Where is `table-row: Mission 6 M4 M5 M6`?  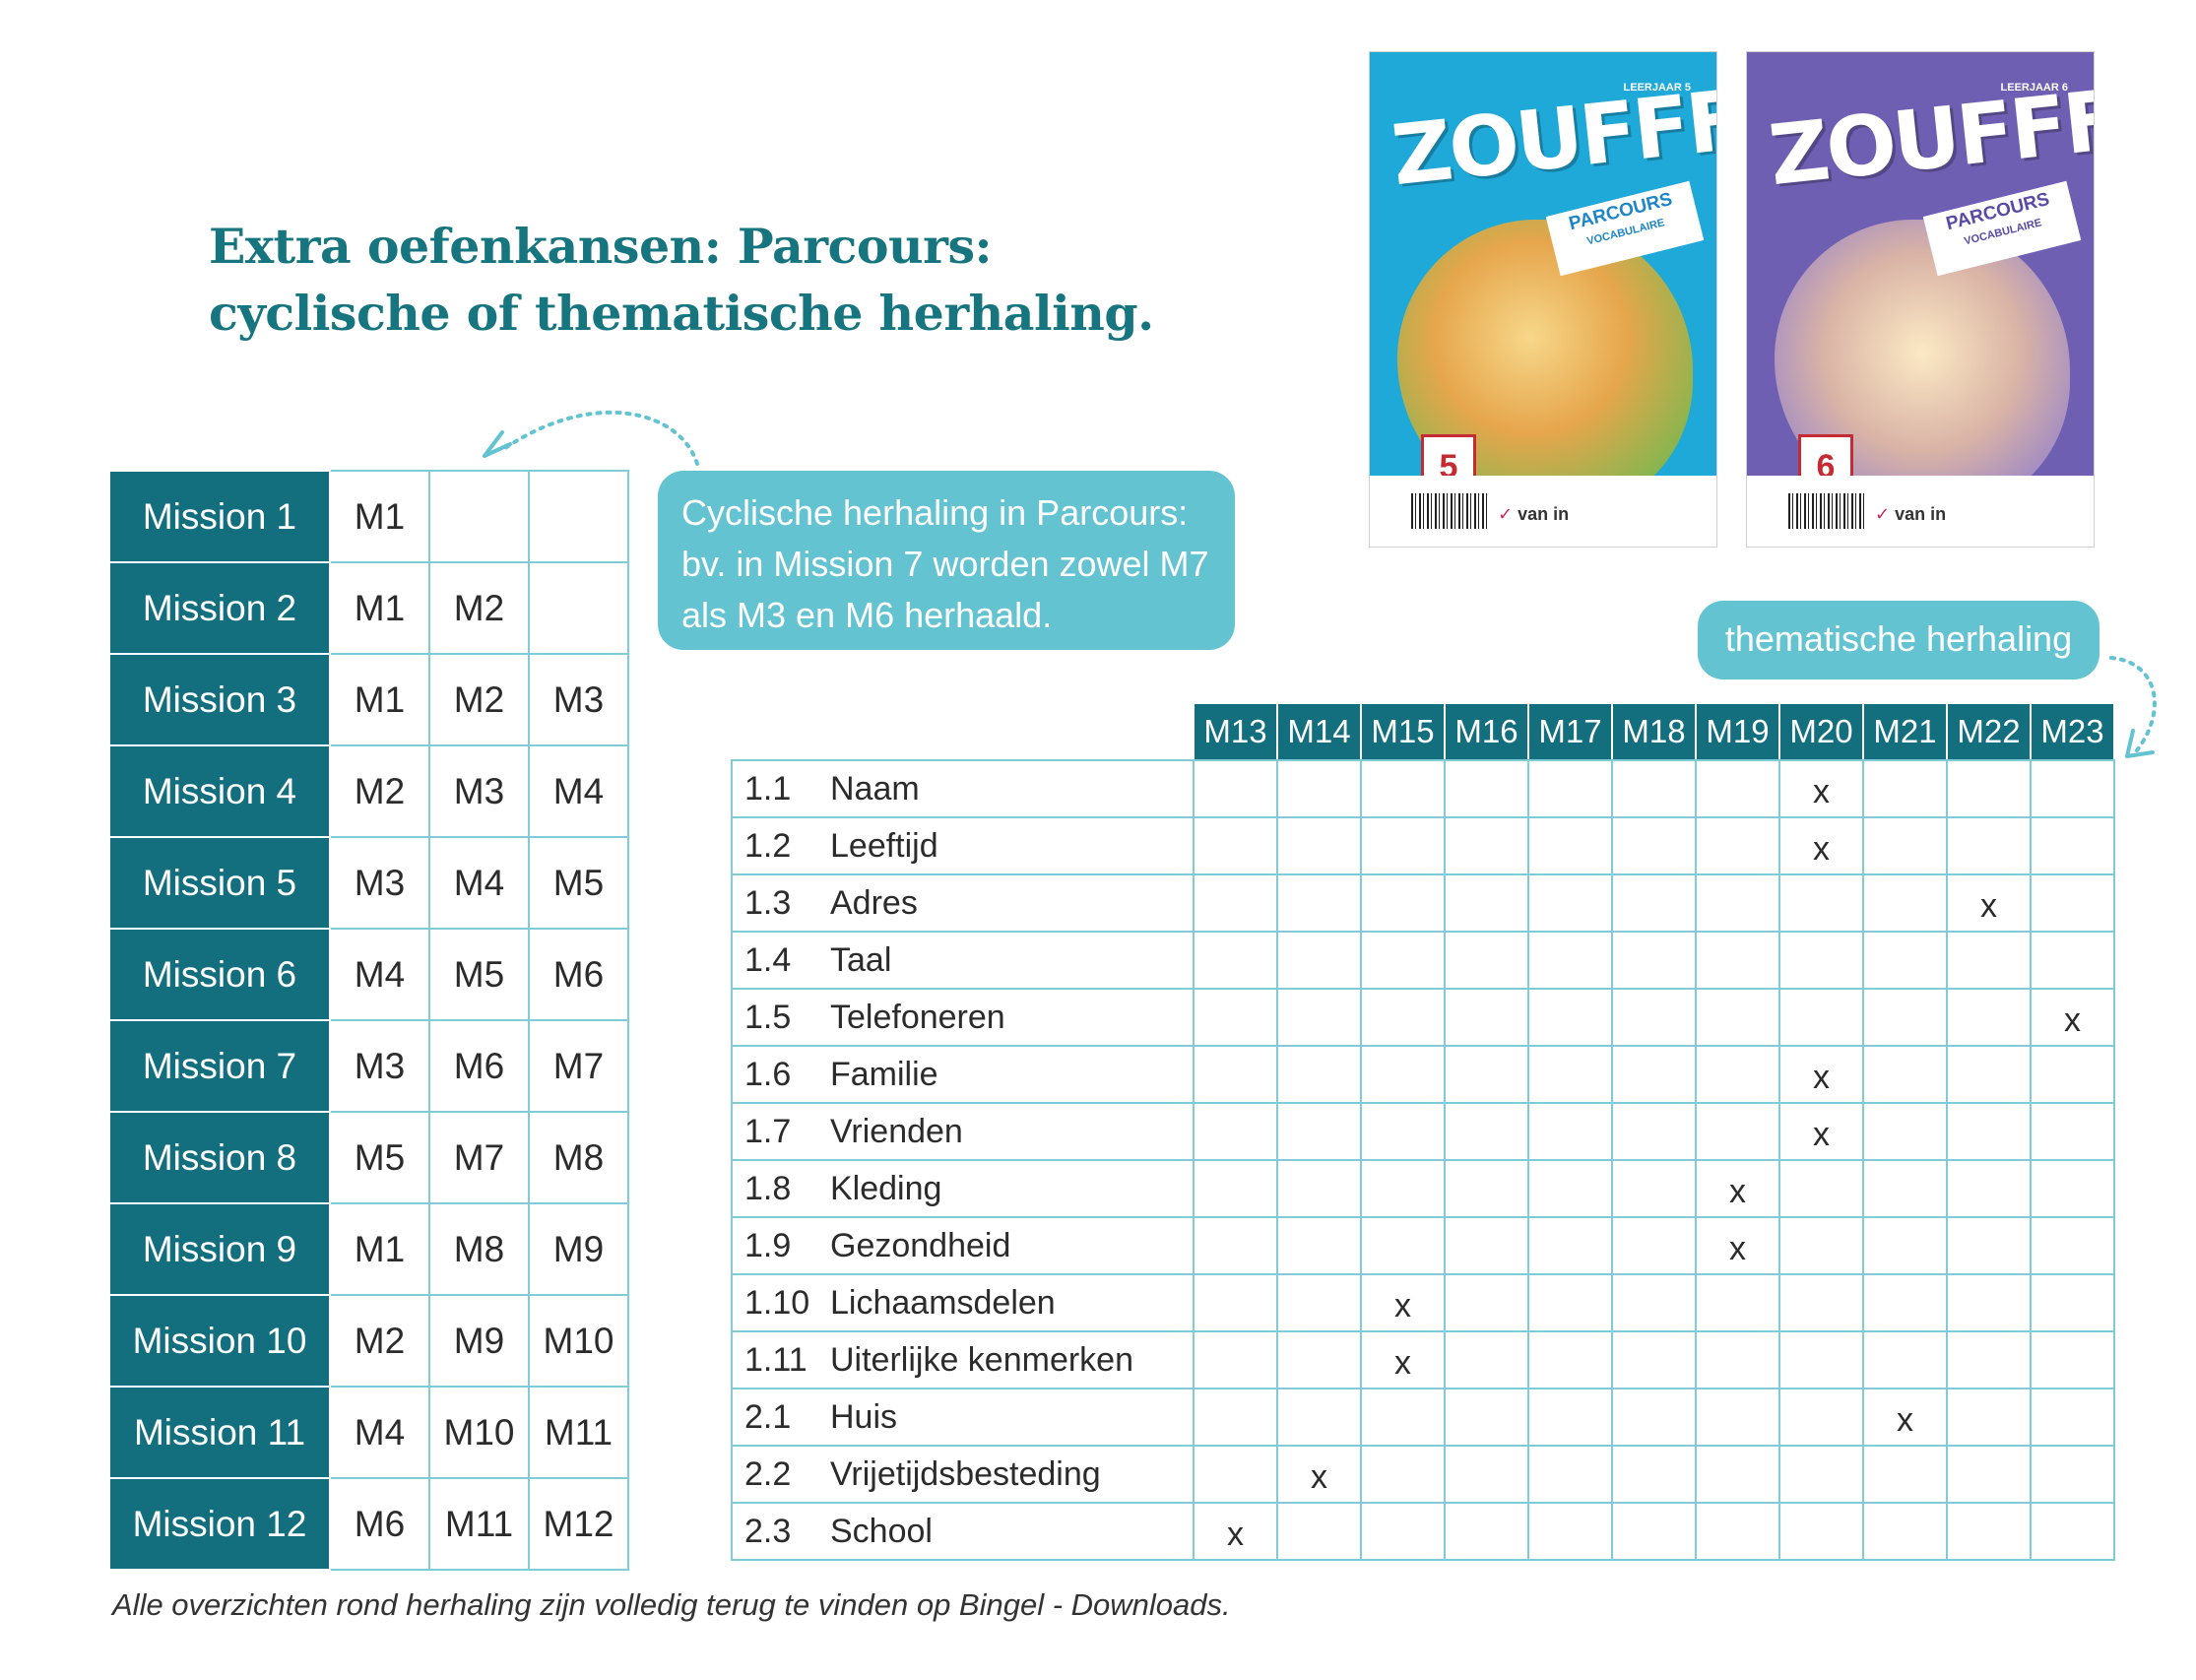 table-row: Mission 6 M4 M5 M6 is located at coordinates (369, 974).